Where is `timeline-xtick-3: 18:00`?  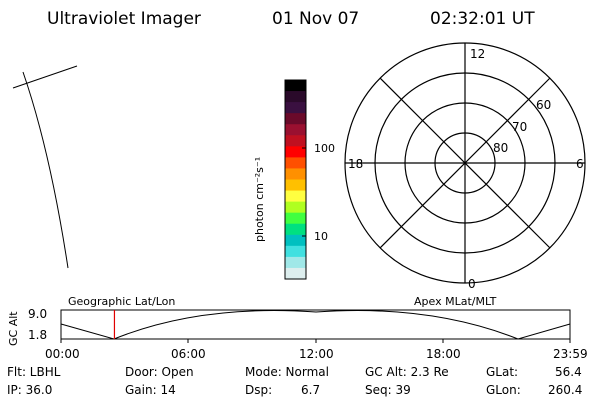 timeline-xtick-3: 18:00 is located at coordinates (443, 354).